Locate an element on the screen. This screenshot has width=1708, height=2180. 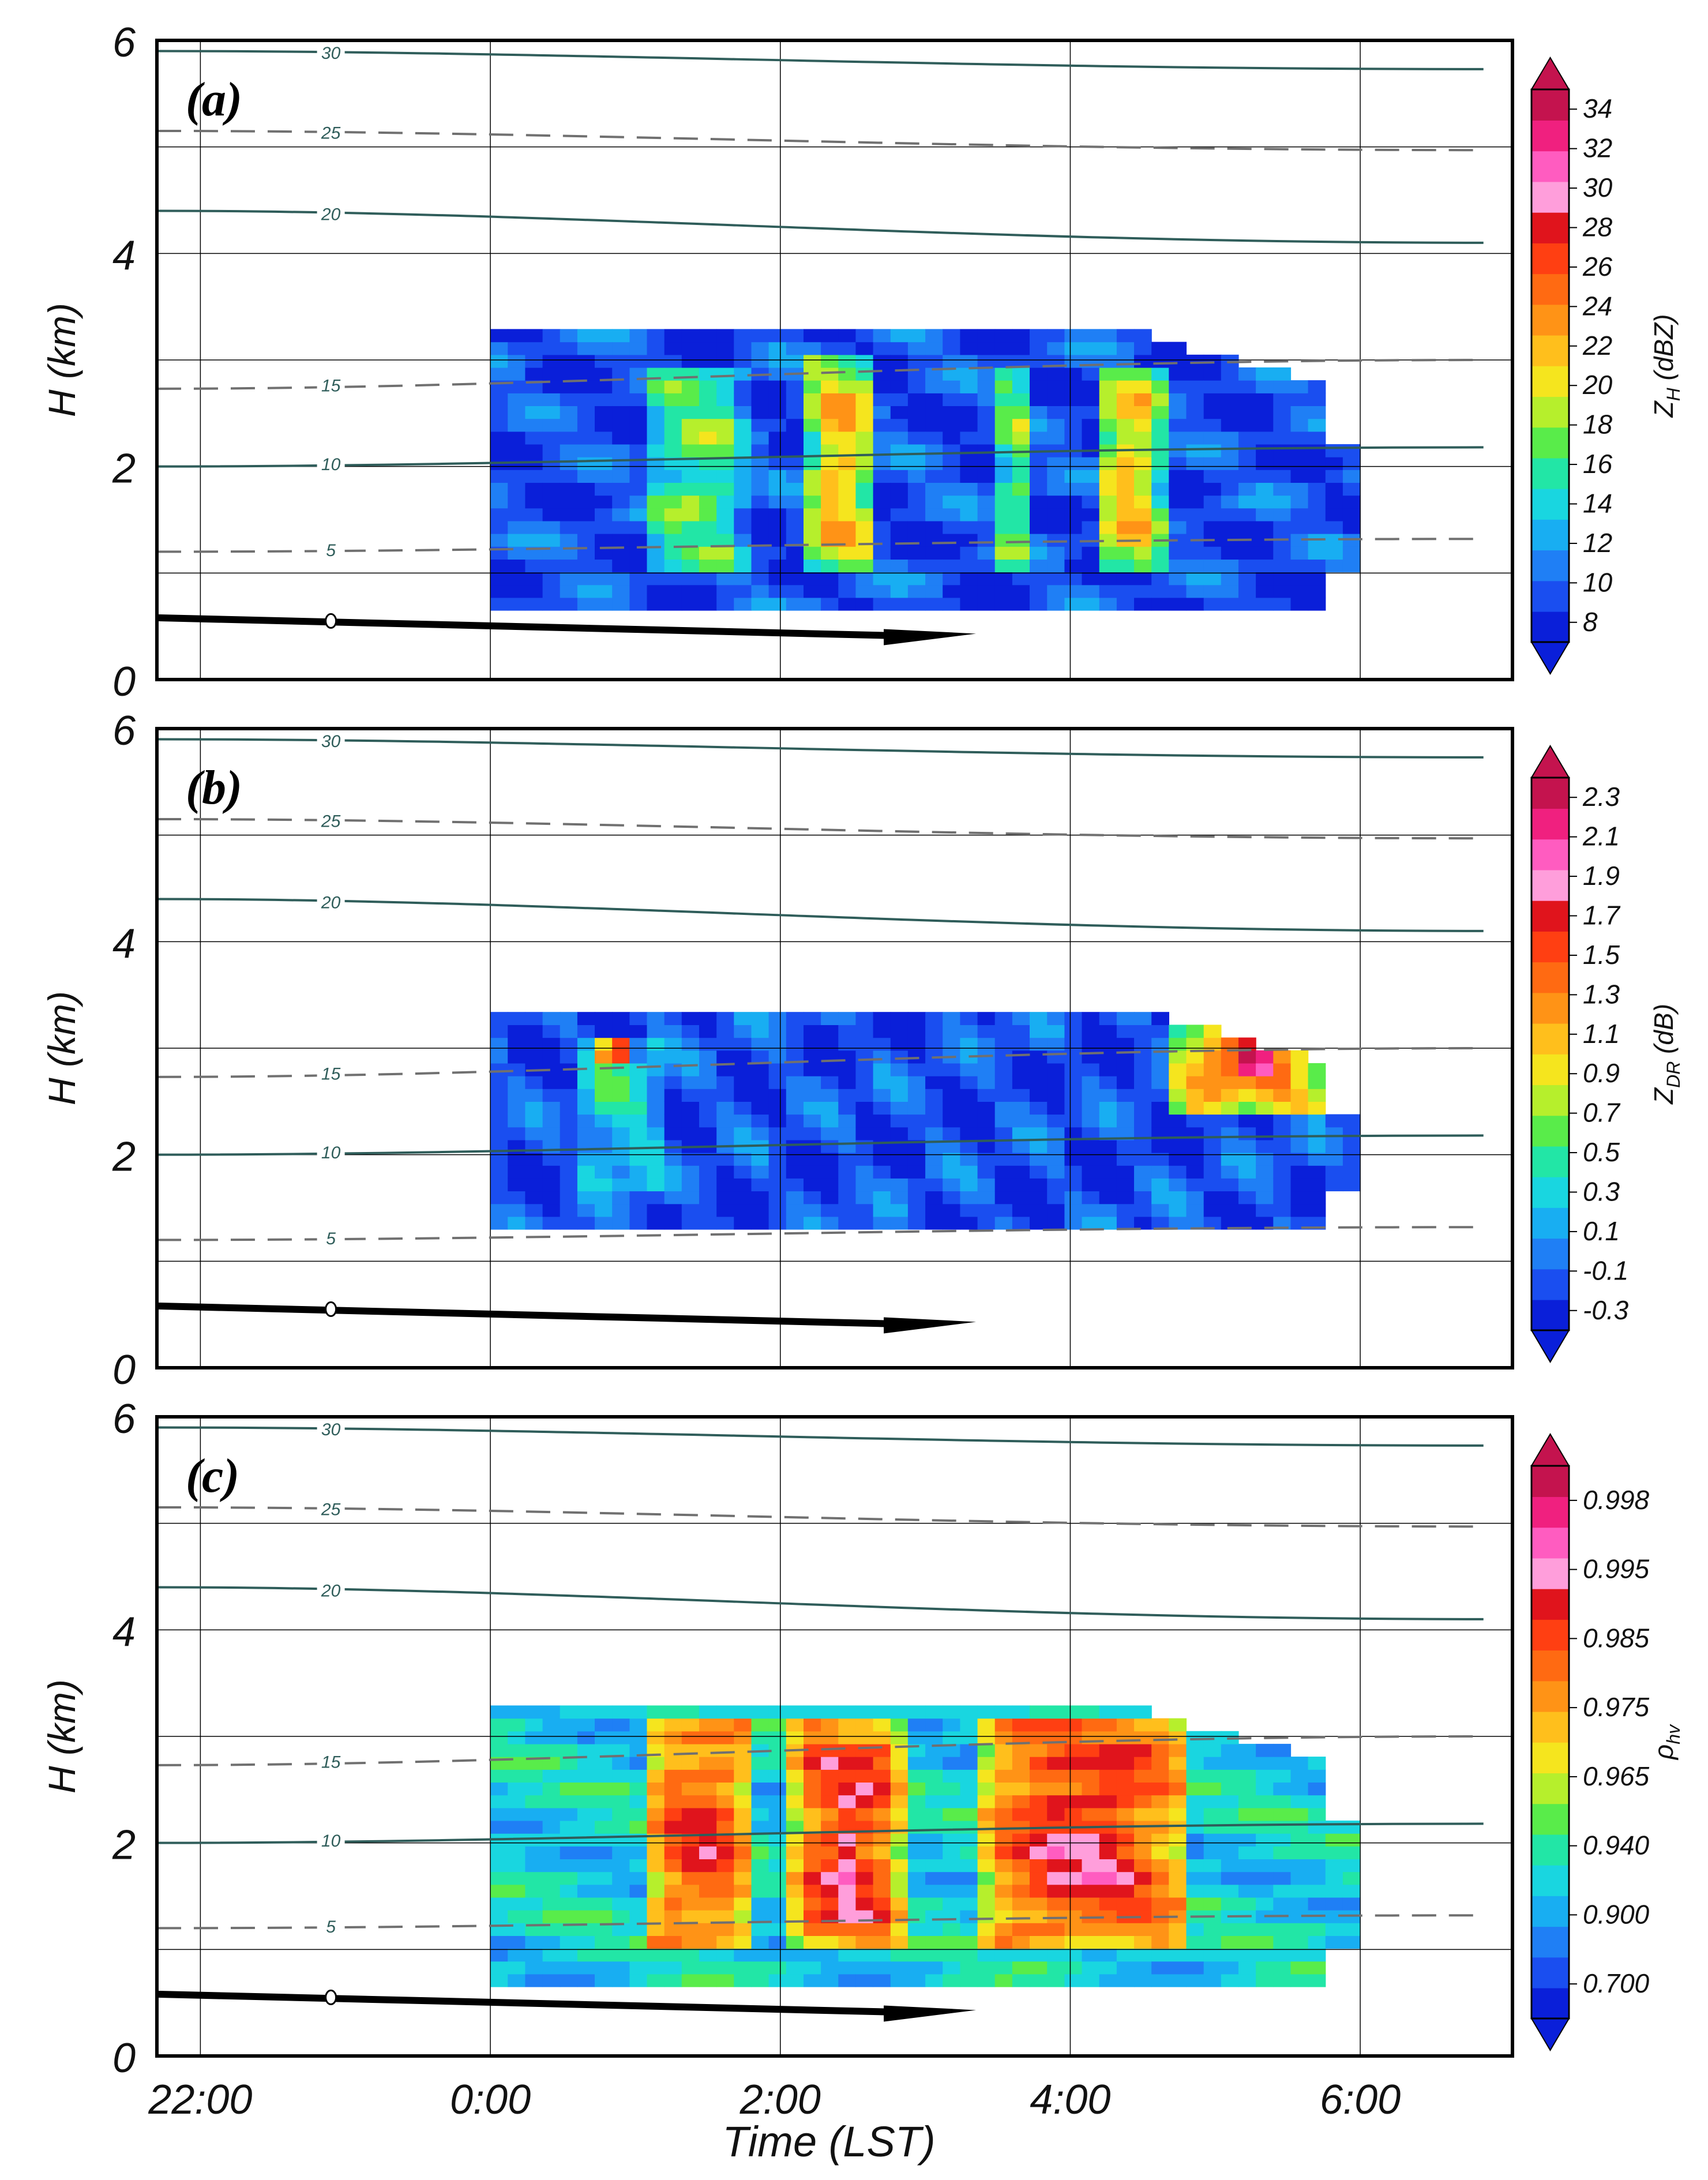
panel-a-colorbar-segment is located at coordinates (1550, 105).